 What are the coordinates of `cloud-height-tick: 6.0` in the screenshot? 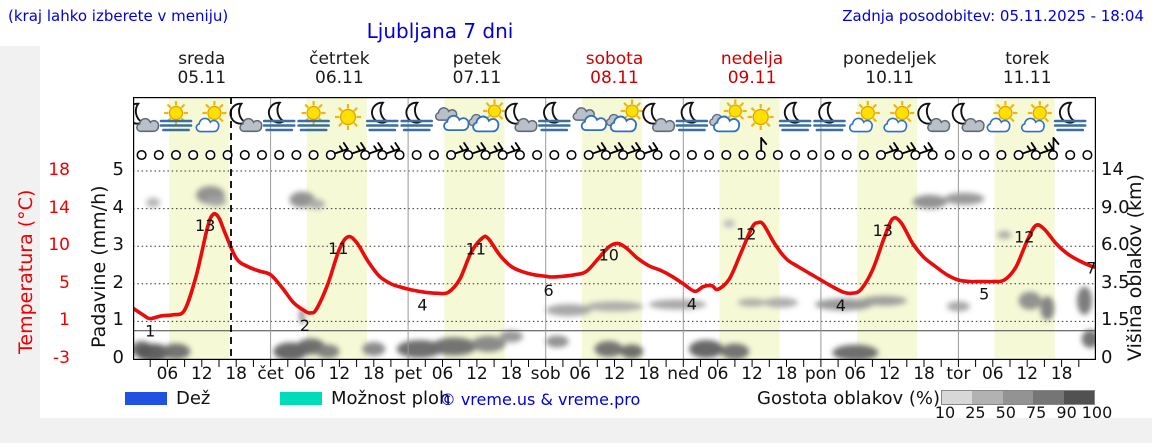 It's located at (1115, 245).